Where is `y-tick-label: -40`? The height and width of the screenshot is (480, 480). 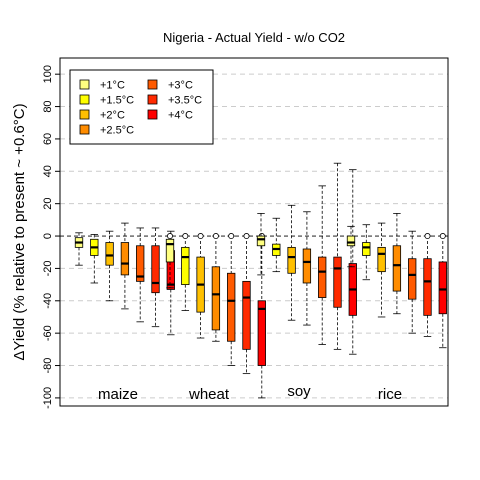 y-tick-label: -40 is located at coordinates (48, 301).